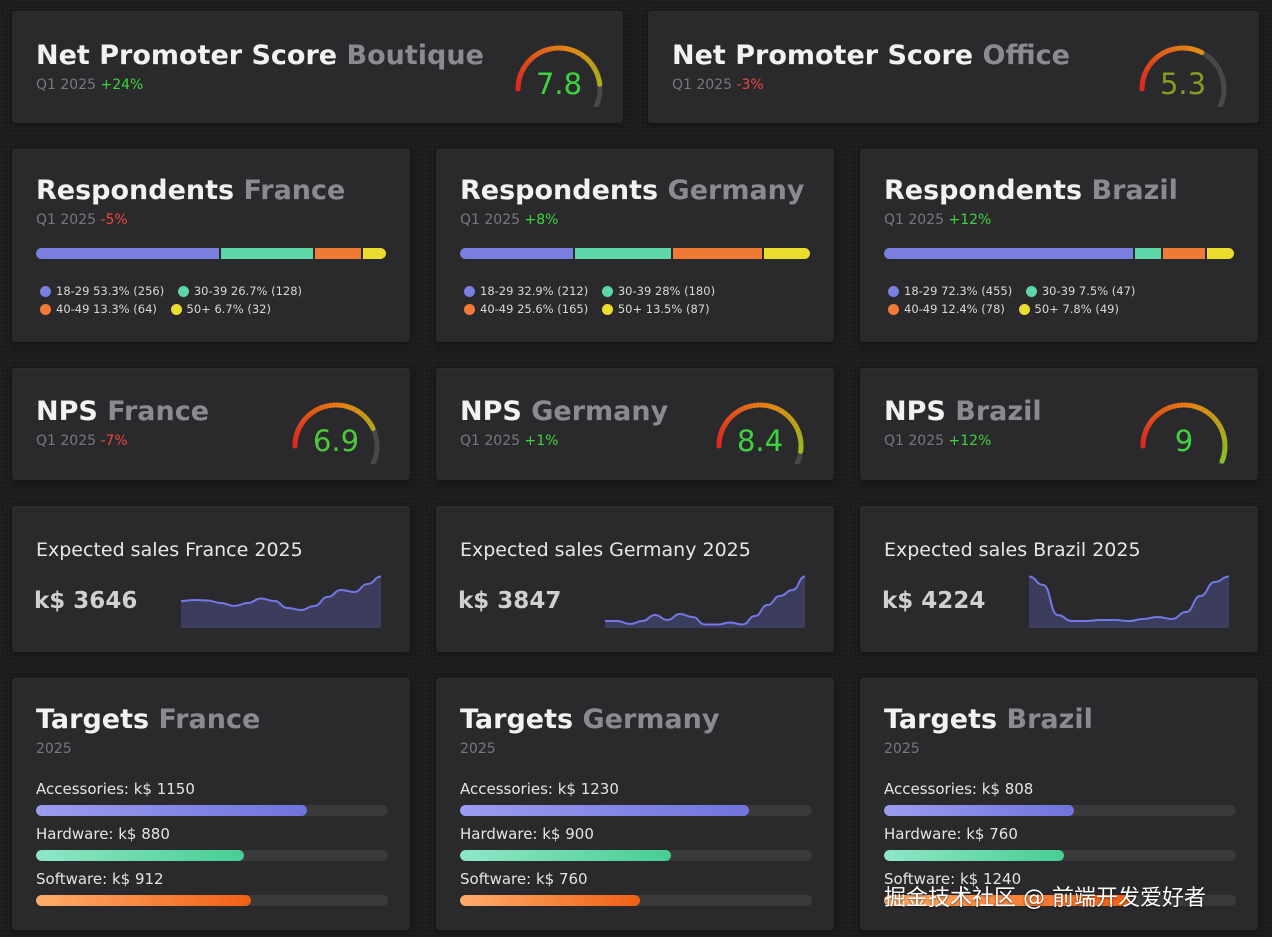 The image size is (1272, 937). What do you see at coordinates (1016, 292) in the screenshot?
I see `legend-row: 18-29 72.3% (455) 30-39 7.5% (47)` at bounding box center [1016, 292].